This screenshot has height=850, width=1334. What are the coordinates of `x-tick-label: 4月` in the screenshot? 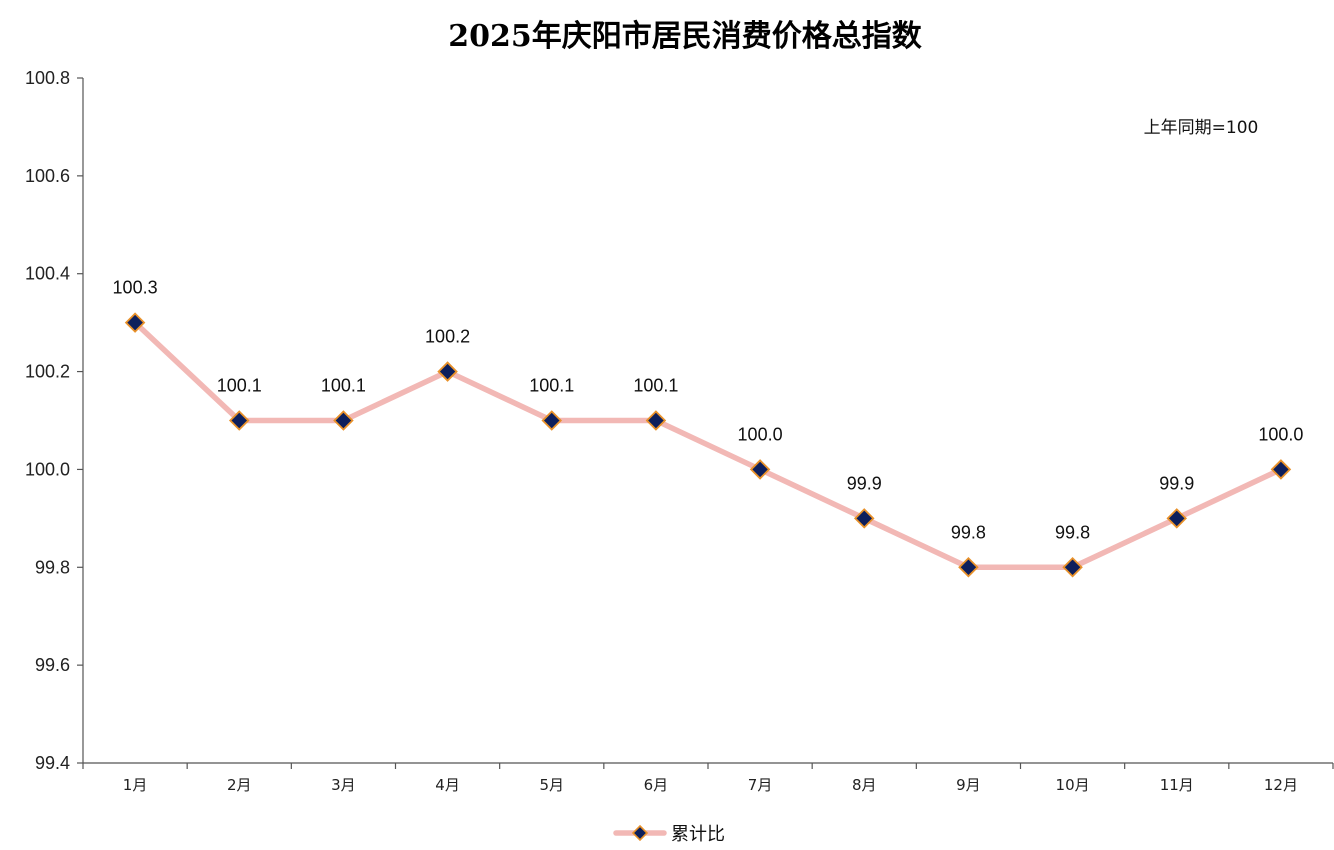 It's located at (447, 785).